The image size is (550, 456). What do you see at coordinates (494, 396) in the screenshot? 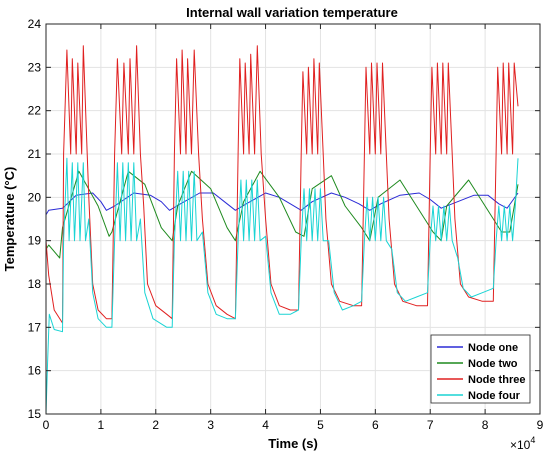
I see `legend-entry: Node four` at bounding box center [494, 396].